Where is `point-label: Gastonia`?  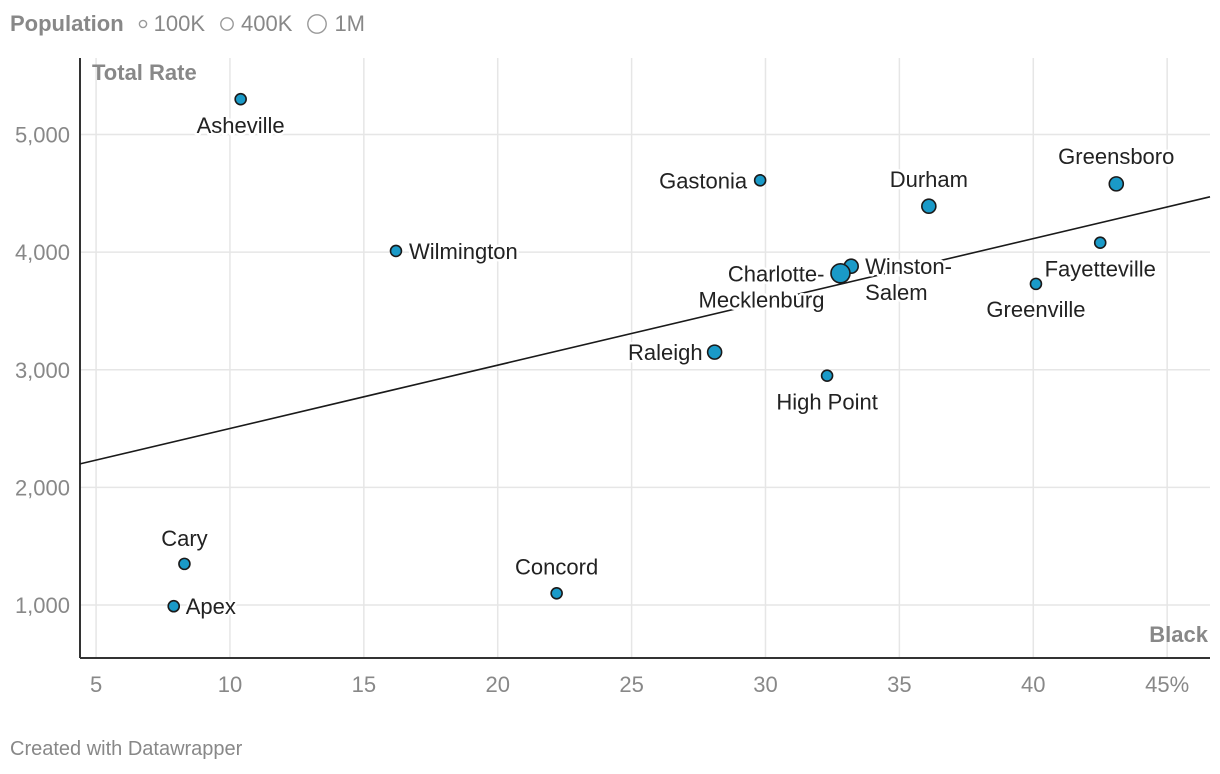 point-label: Gastonia is located at coordinates (703, 180).